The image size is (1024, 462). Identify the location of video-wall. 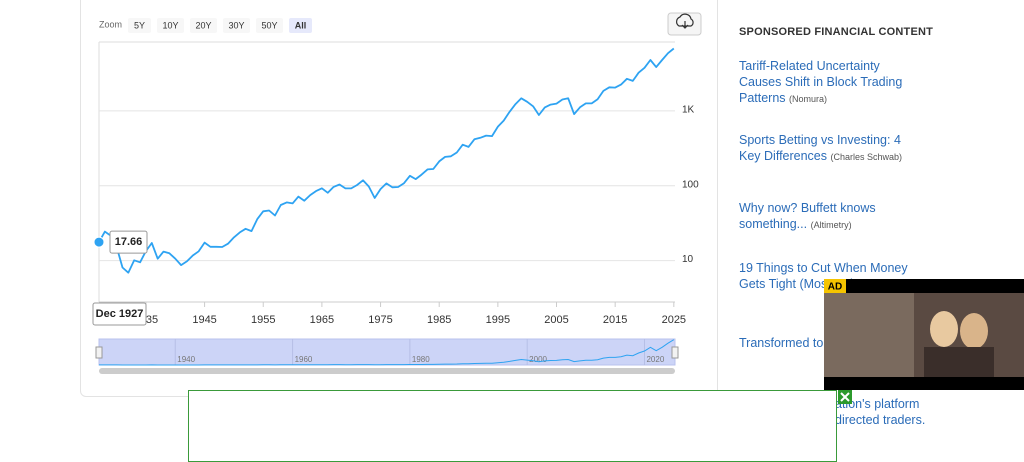
(869, 335).